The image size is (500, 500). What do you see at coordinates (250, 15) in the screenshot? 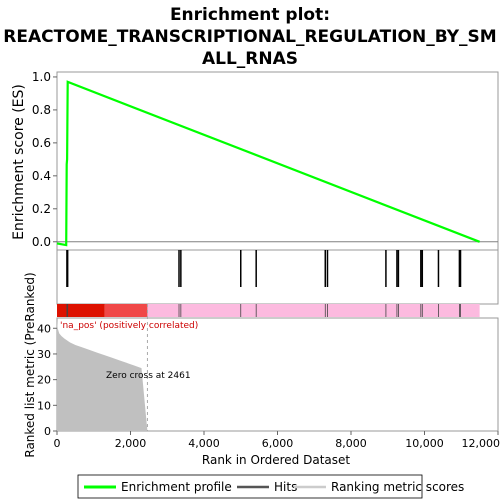
I see `chart-title-line-1: Enrichment plot:` at bounding box center [250, 15].